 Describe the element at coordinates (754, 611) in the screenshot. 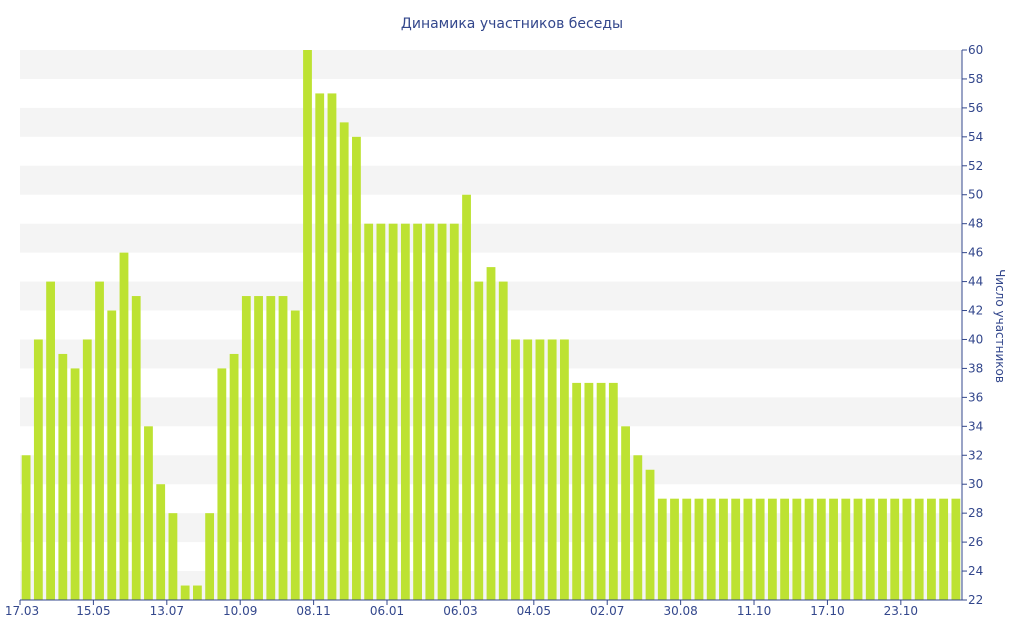

I see `x-tick-label: 11.10` at that location.